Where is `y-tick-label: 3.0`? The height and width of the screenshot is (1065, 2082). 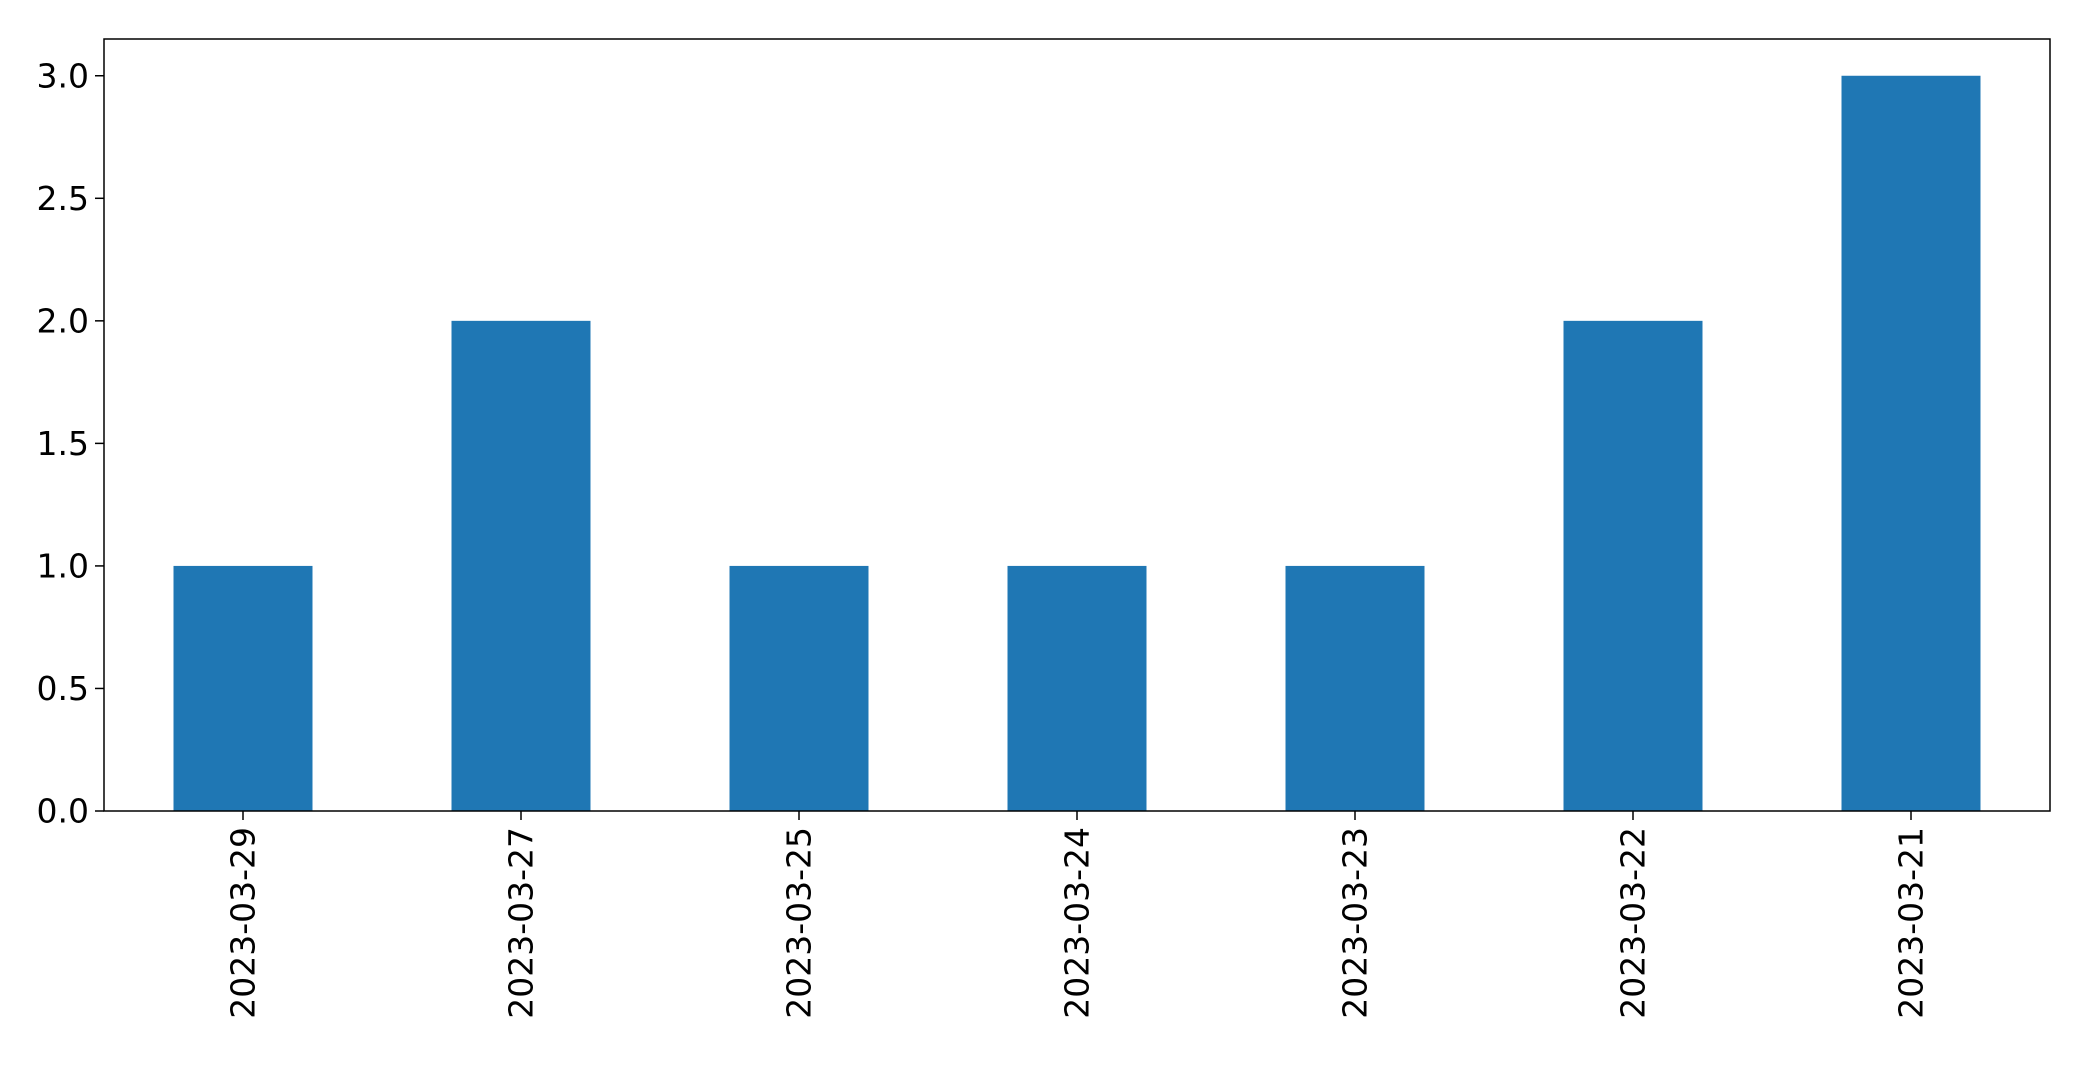 y-tick-label: 3.0 is located at coordinates (63, 75).